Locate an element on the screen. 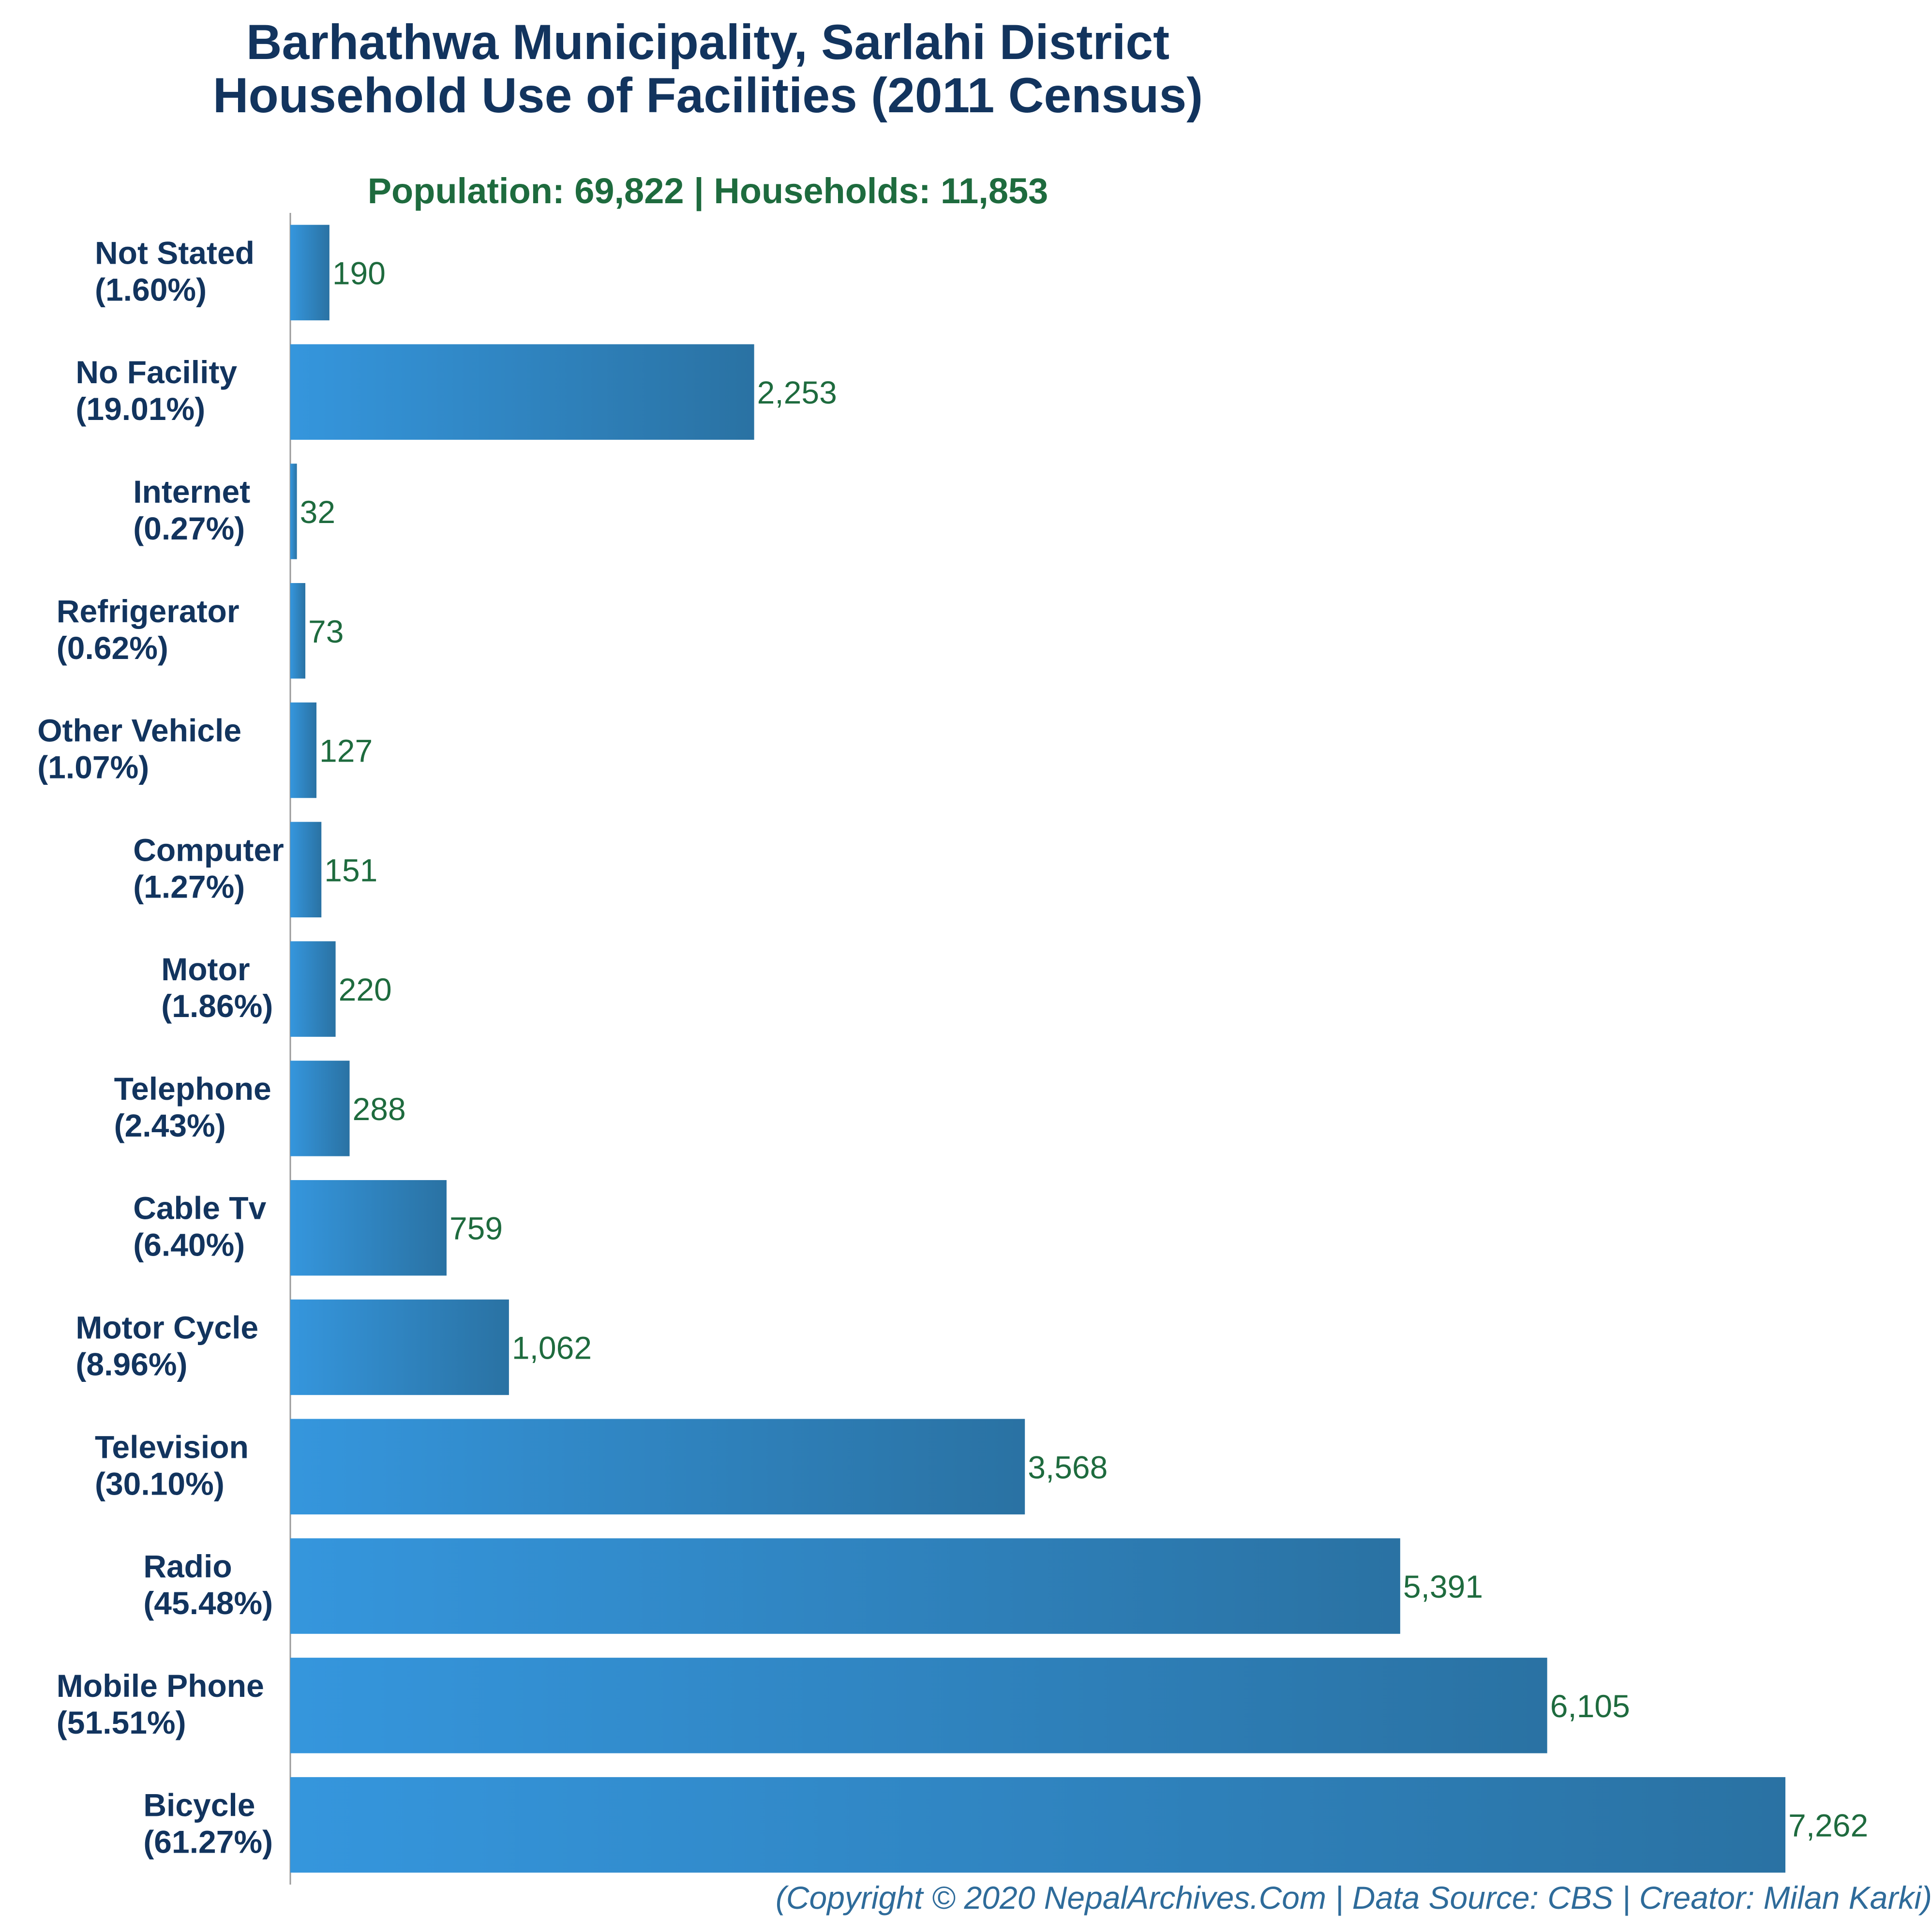 This screenshot has width=1932, height=1932. bar-group: 3,568 Television (30.10%) is located at coordinates (601, 1466).